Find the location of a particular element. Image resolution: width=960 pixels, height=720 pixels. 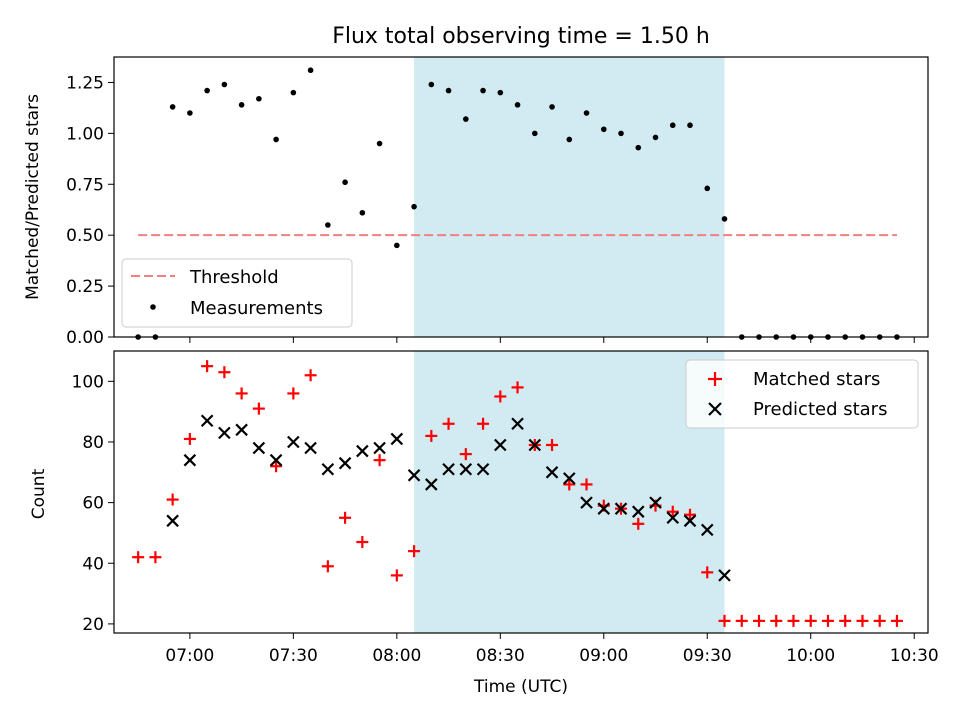

top-y-ticks: 0.00 0.25 0.50 0.75 1.00 1.25 is located at coordinates (90, 210).